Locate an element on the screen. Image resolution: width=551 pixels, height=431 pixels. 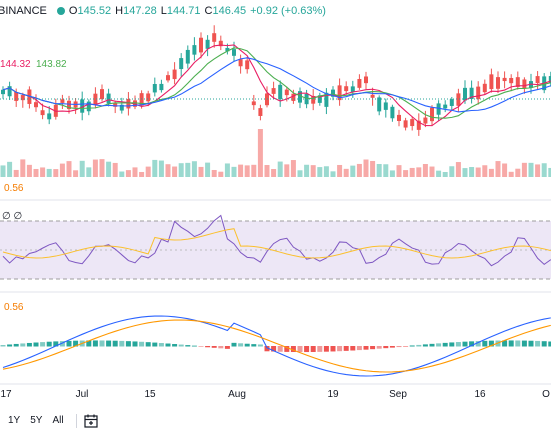
rsi-ma-line is located at coordinates (276, 243).